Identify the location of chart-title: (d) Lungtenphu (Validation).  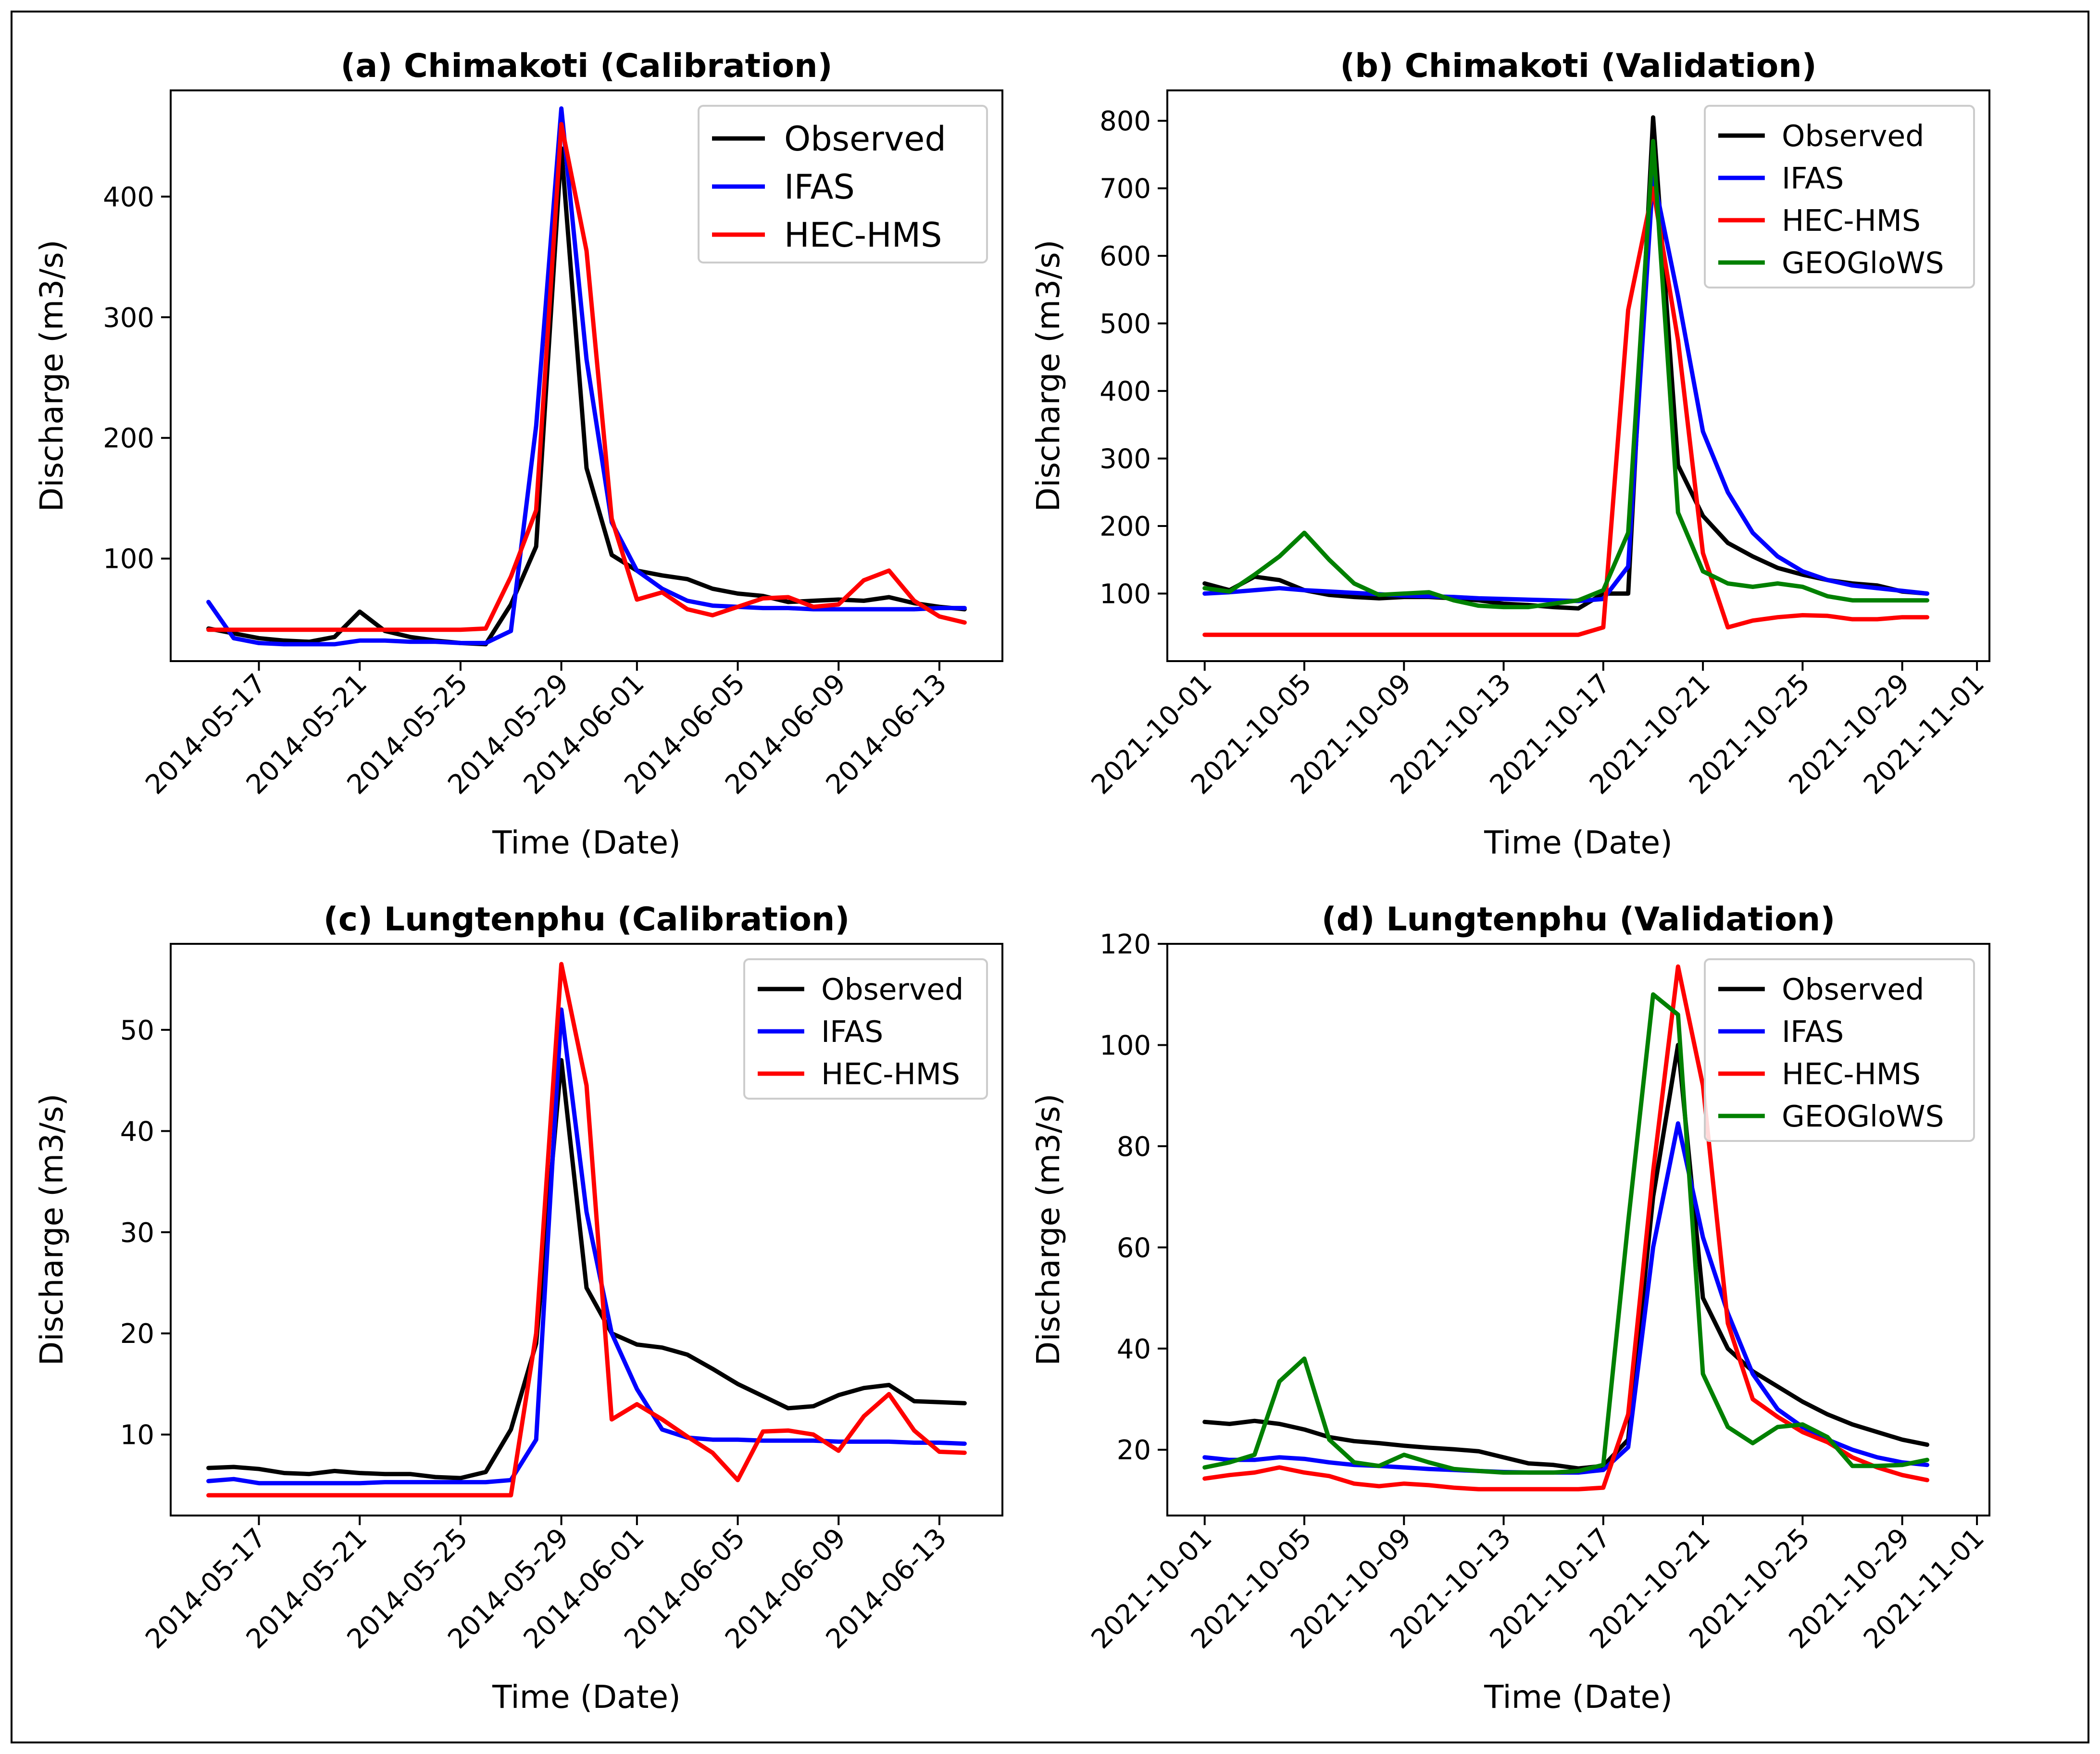
(1579, 920).